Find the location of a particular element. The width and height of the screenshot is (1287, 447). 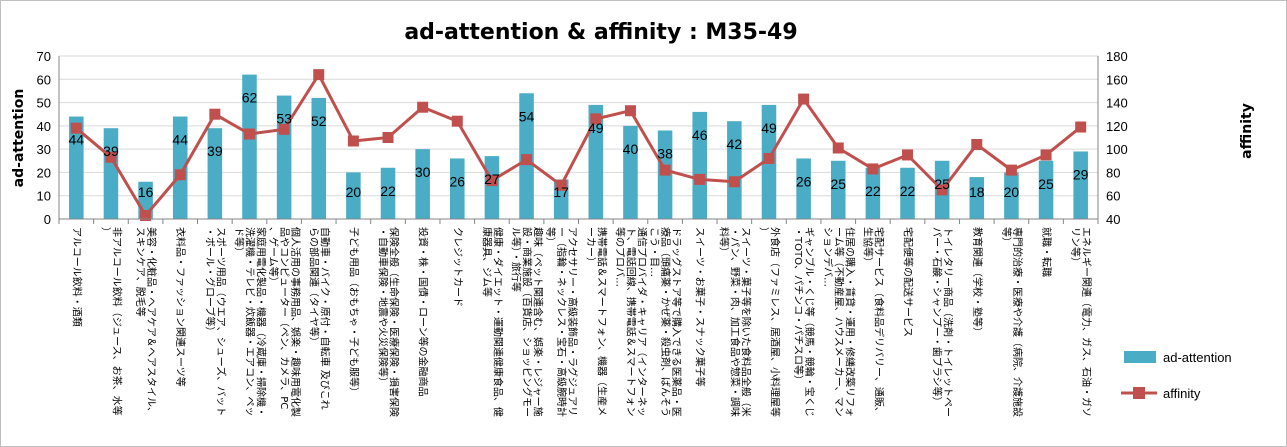

category-label-line: エネルギー関連（電力、ガス、石油・ガソ is located at coordinates (1086, 322).